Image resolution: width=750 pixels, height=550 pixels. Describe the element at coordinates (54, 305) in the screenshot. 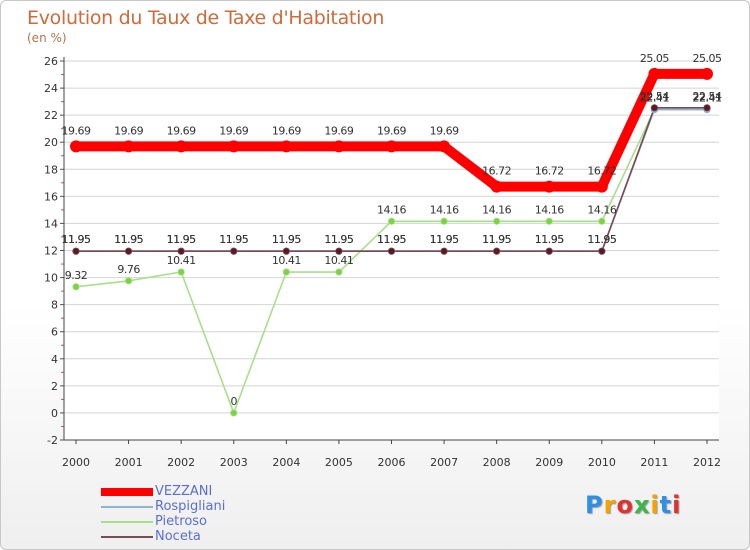

I see `y-tick-label: 8` at that location.